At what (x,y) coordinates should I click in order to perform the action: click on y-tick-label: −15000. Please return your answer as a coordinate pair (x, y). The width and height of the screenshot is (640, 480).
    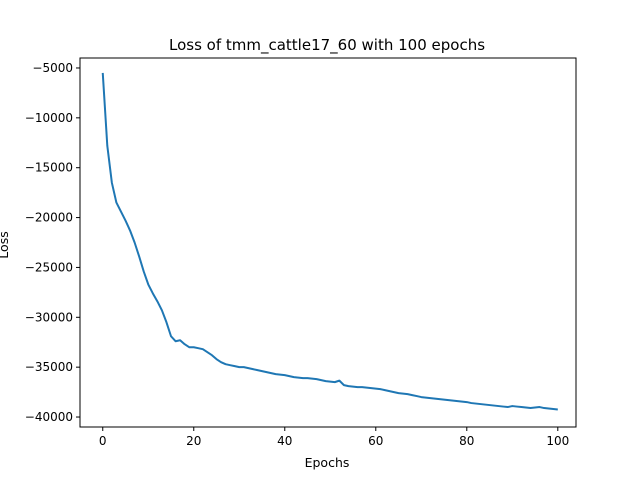
    Looking at the image, I should click on (49, 168).